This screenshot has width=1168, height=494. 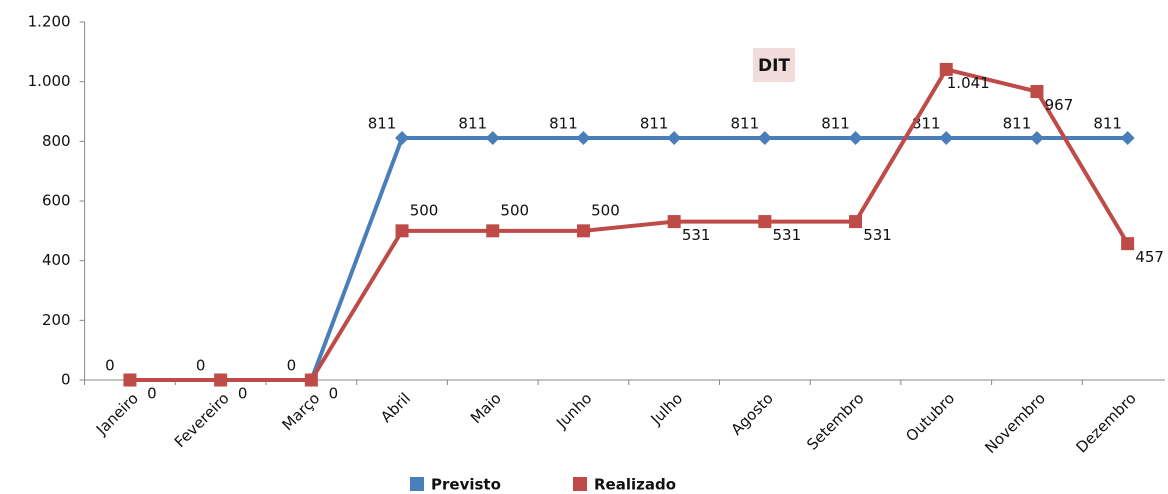 What do you see at coordinates (56, 201) in the screenshot?
I see `y-tick-label: 600` at bounding box center [56, 201].